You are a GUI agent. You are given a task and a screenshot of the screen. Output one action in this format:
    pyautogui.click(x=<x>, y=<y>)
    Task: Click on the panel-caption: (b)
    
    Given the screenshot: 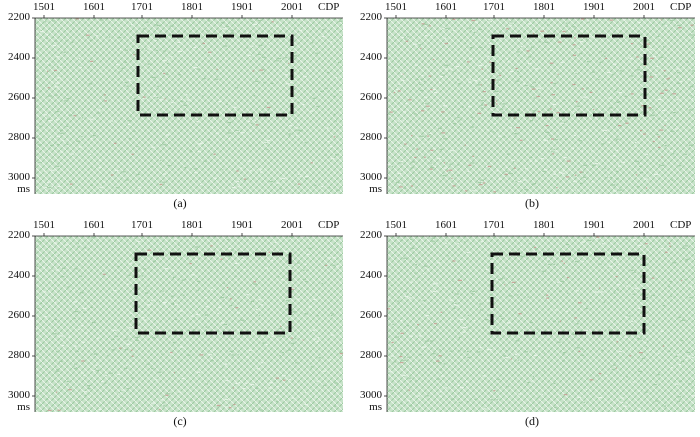 What is the action you would take?
    pyautogui.click(x=532, y=203)
    